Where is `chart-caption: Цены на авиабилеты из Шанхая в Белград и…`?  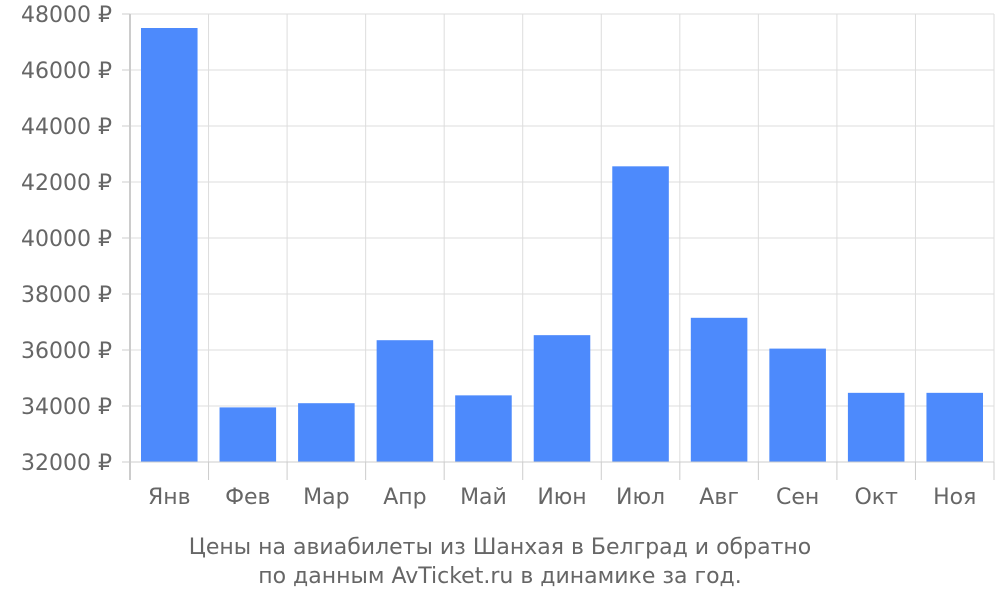
chart-caption: Цены на авиабилеты из Шанхая в Белград и… is located at coordinates (500, 562).